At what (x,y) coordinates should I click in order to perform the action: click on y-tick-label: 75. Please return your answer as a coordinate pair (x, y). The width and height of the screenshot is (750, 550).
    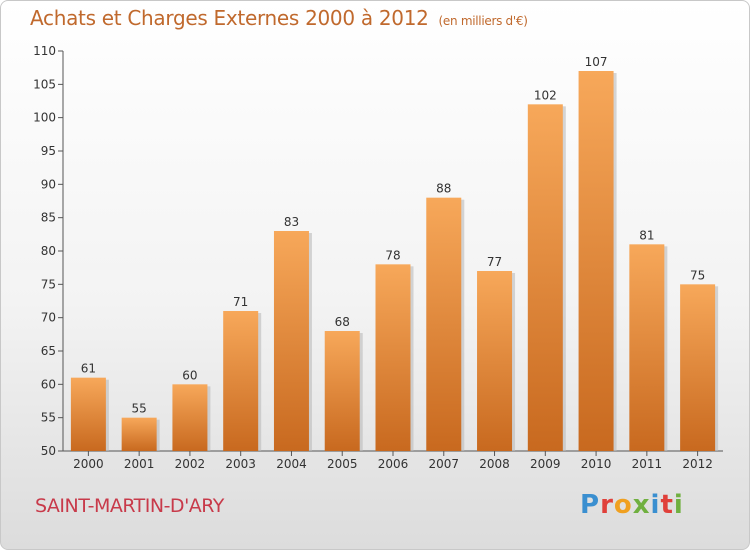
    Looking at the image, I should click on (48, 284).